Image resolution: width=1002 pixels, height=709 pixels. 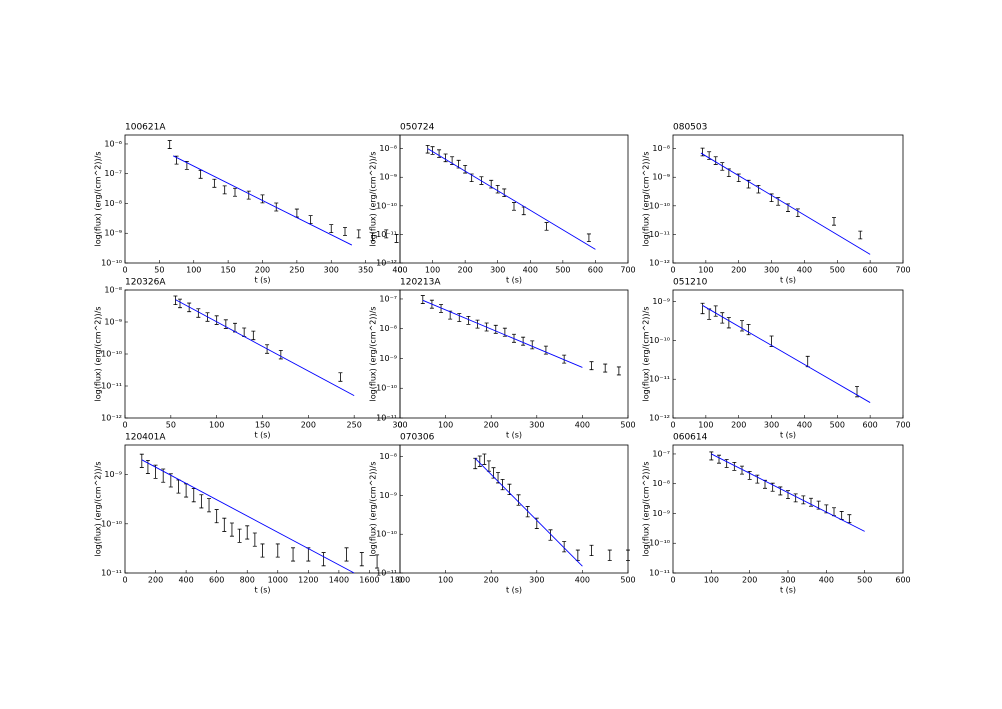 I want to click on x-tick-label: 50, so click(x=171, y=425).